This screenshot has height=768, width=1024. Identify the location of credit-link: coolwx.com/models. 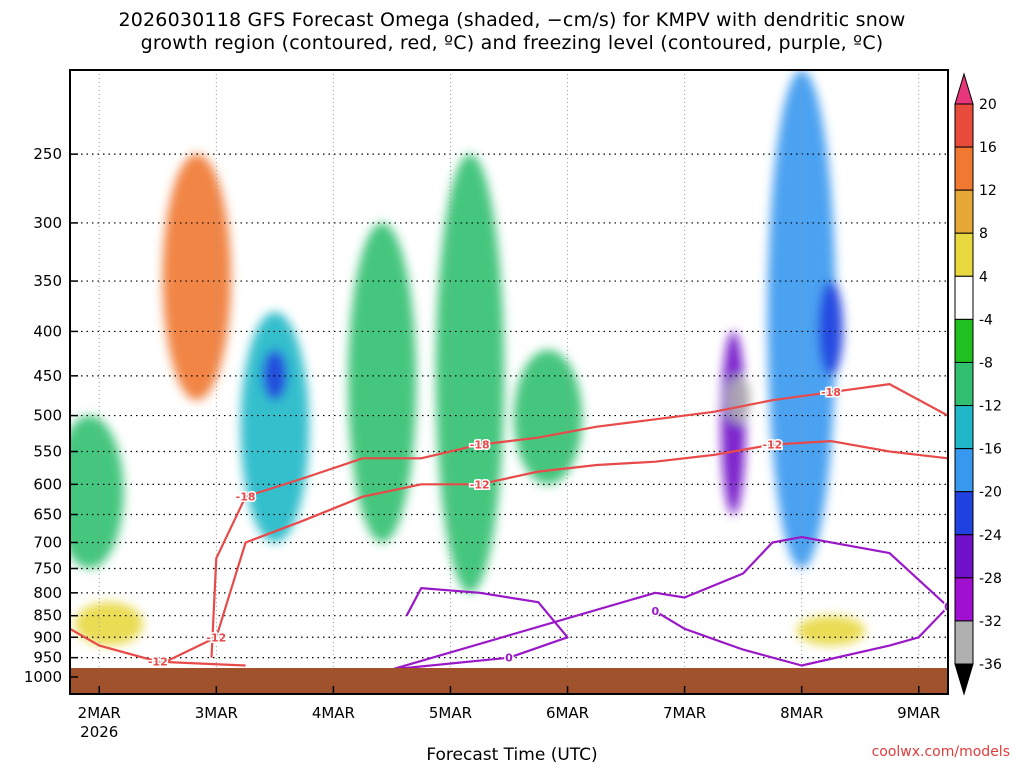
(940, 752).